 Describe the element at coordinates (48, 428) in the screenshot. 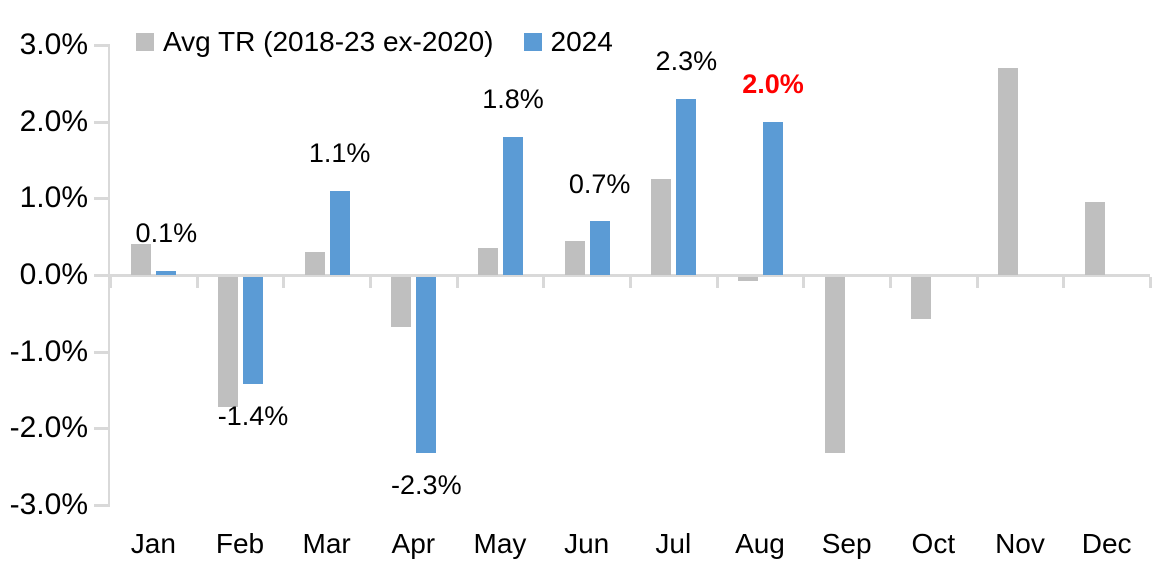

I see `y-axis-label: -2.0%` at that location.